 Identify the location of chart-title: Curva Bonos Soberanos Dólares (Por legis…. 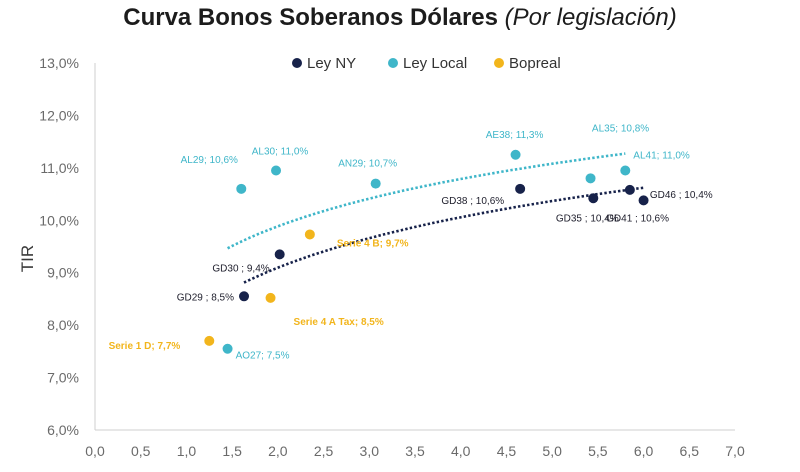
(400, 18).